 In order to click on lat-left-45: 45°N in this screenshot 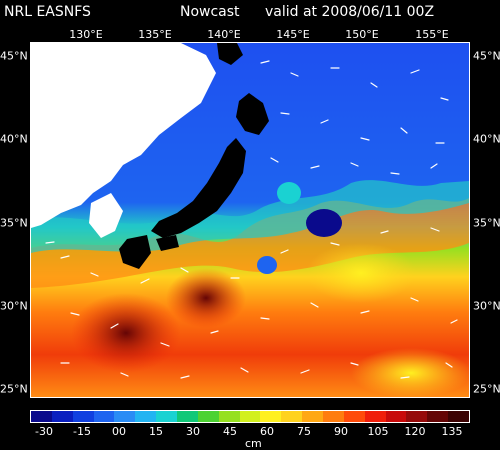, I will do `click(14, 56)`.